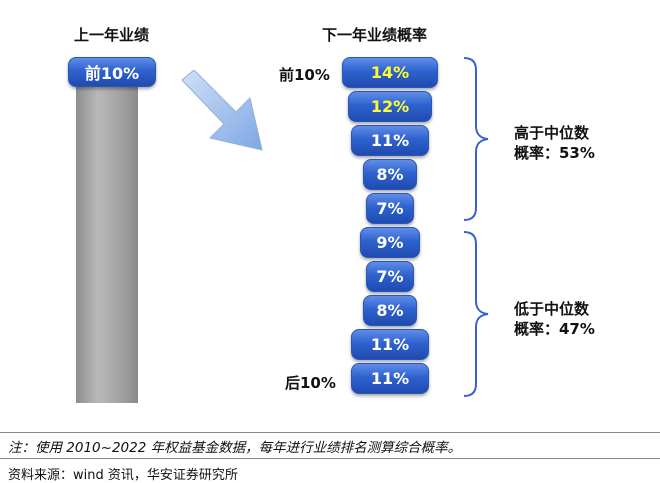 The height and width of the screenshot is (483, 660). I want to click on note-divider, so click(330, 432).